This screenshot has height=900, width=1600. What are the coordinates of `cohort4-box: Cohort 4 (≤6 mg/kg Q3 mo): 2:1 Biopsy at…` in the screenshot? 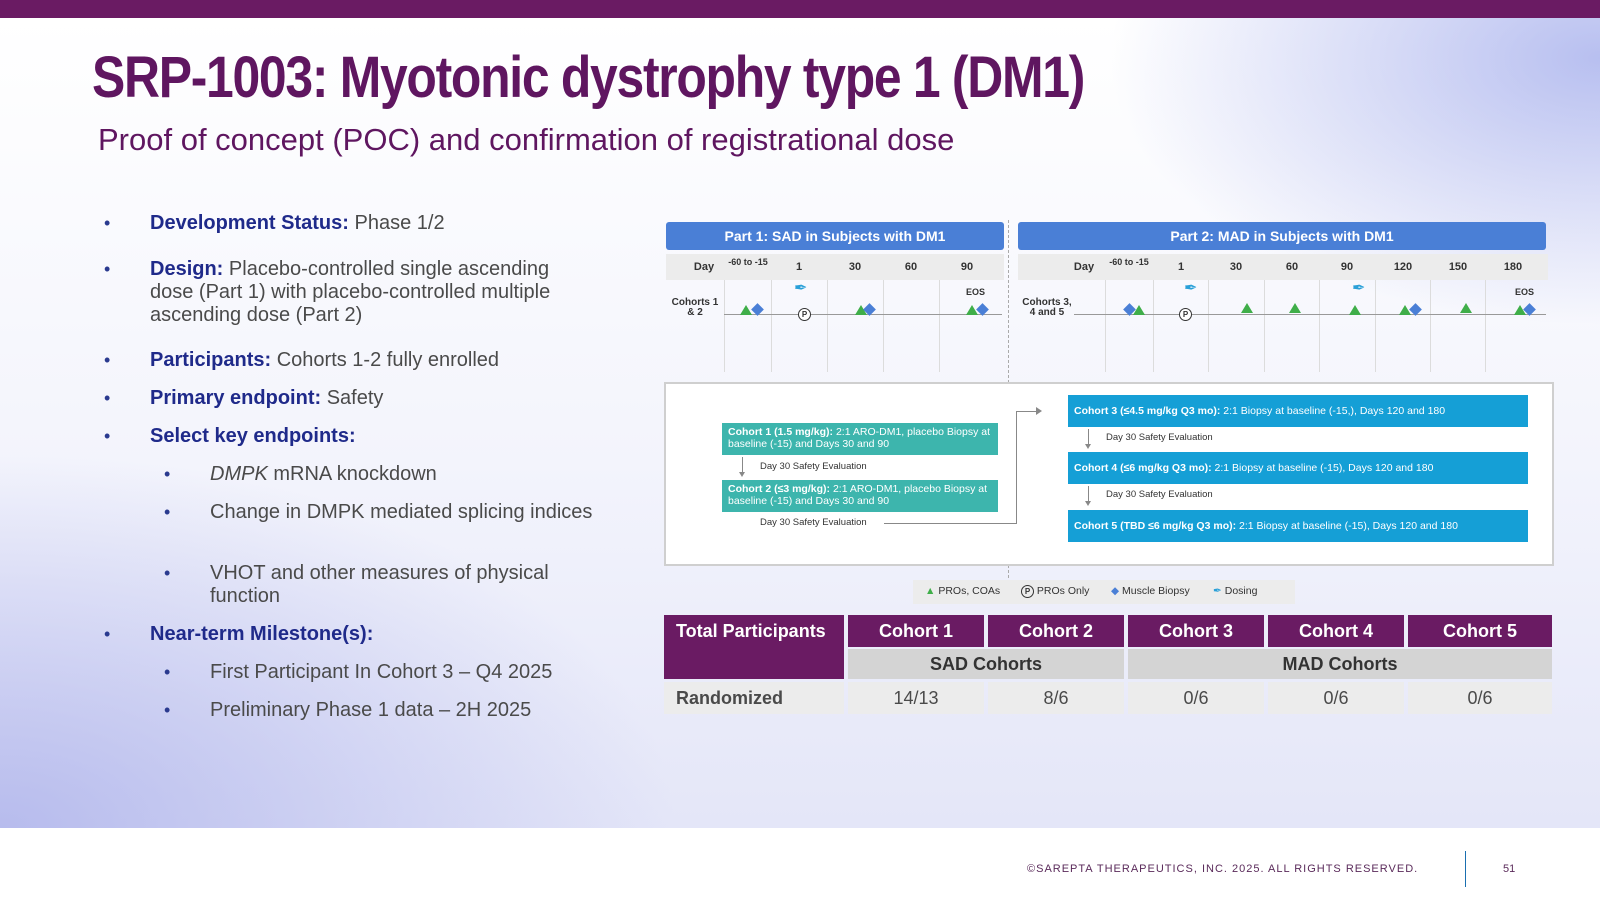 It's located at (1298, 468).